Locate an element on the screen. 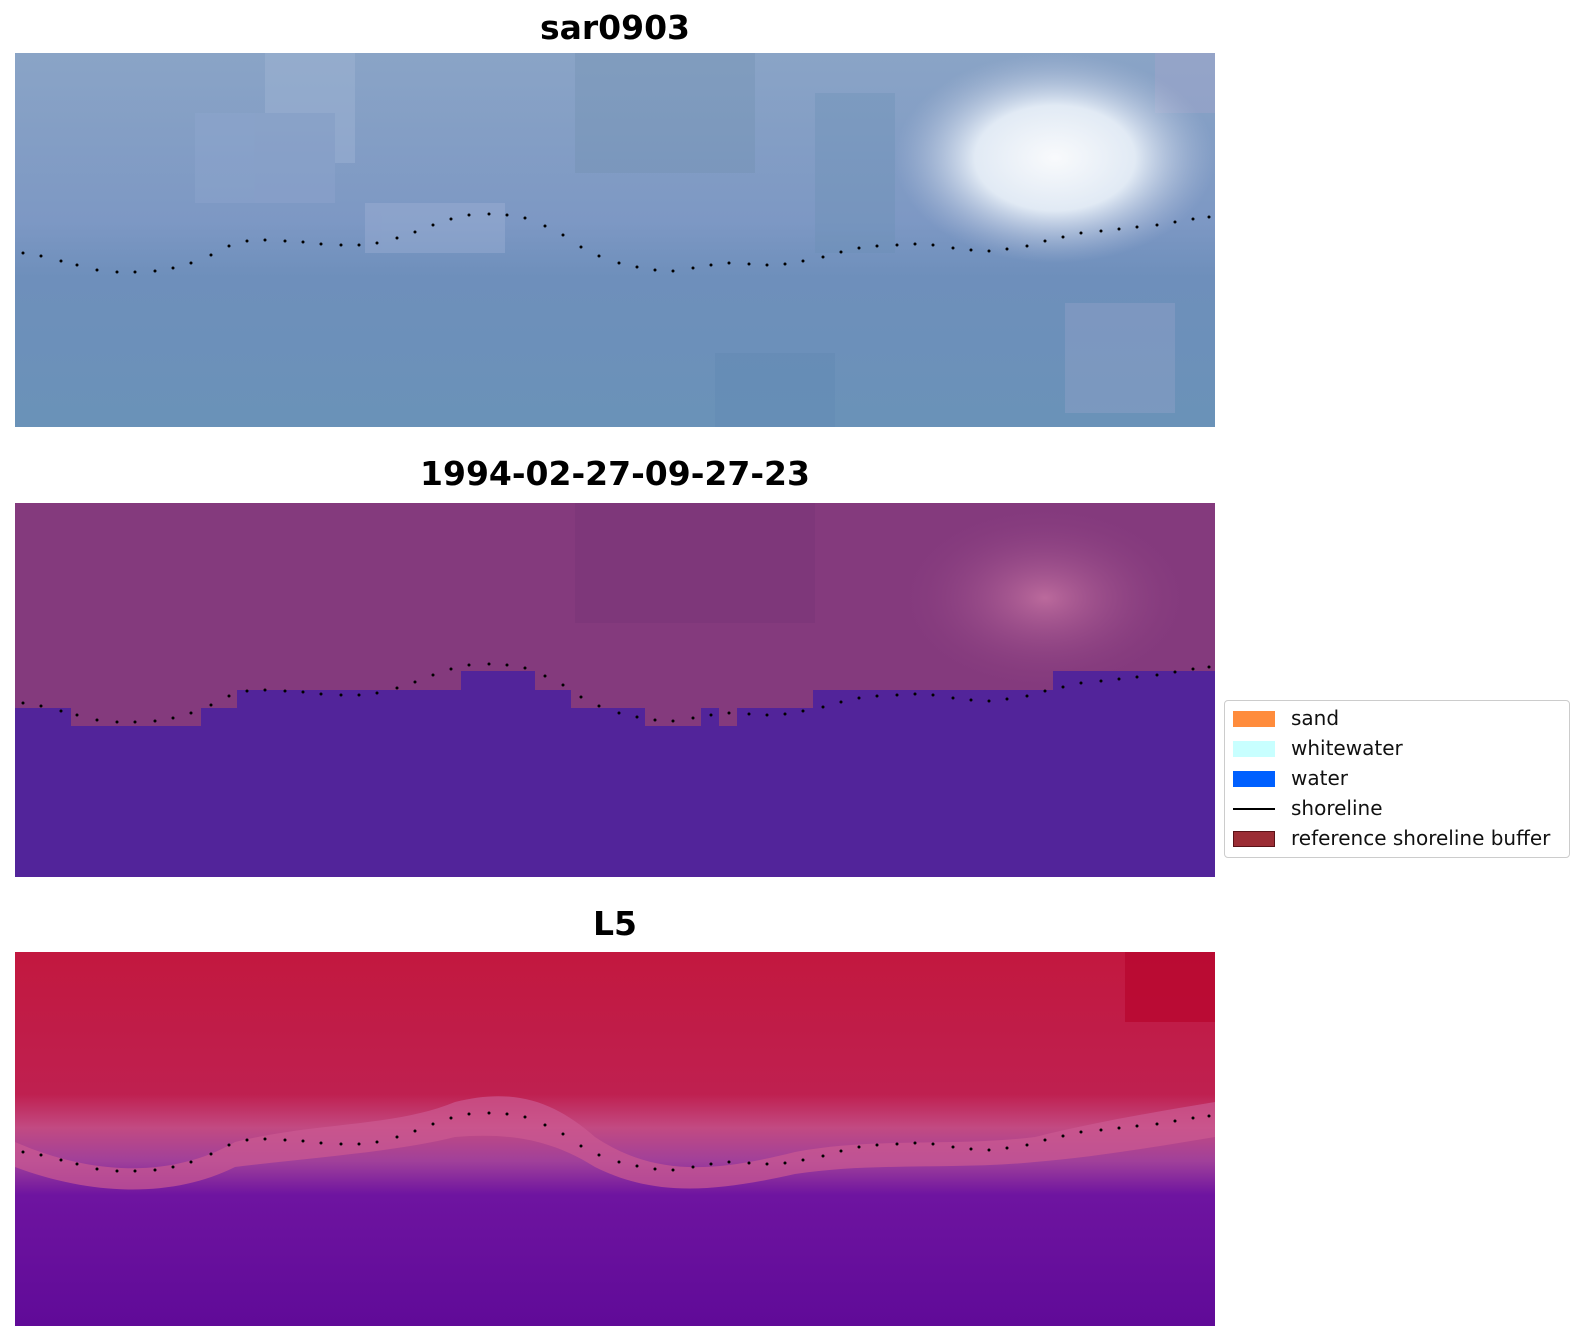 The width and height of the screenshot is (1580, 1337). water-region is located at coordinates (615, 774).